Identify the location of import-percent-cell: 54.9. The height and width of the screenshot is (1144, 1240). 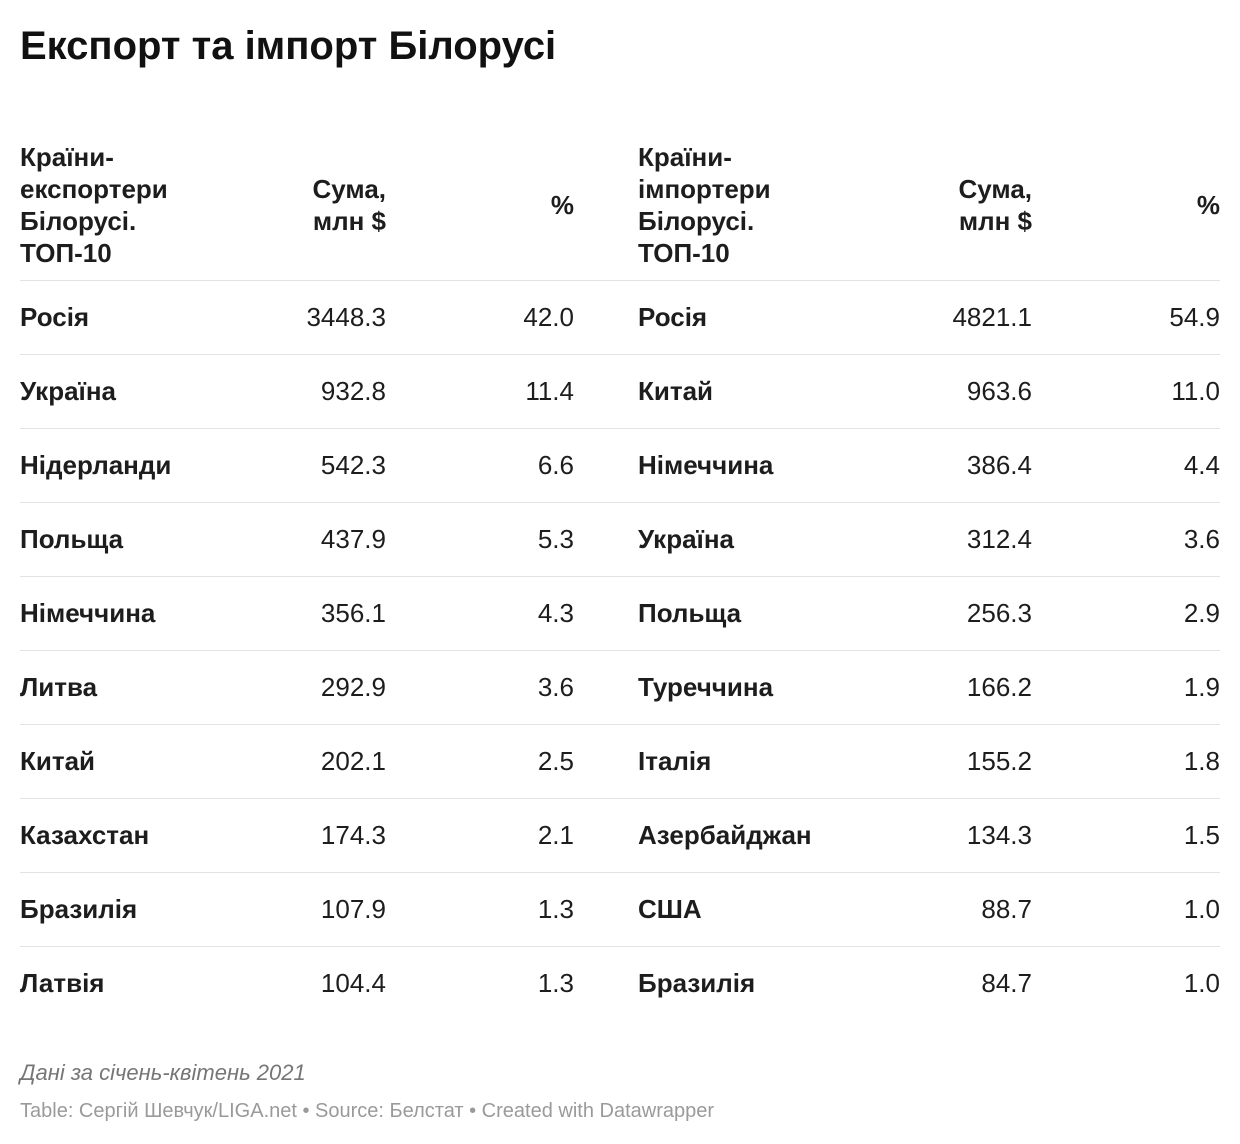
(1126, 317).